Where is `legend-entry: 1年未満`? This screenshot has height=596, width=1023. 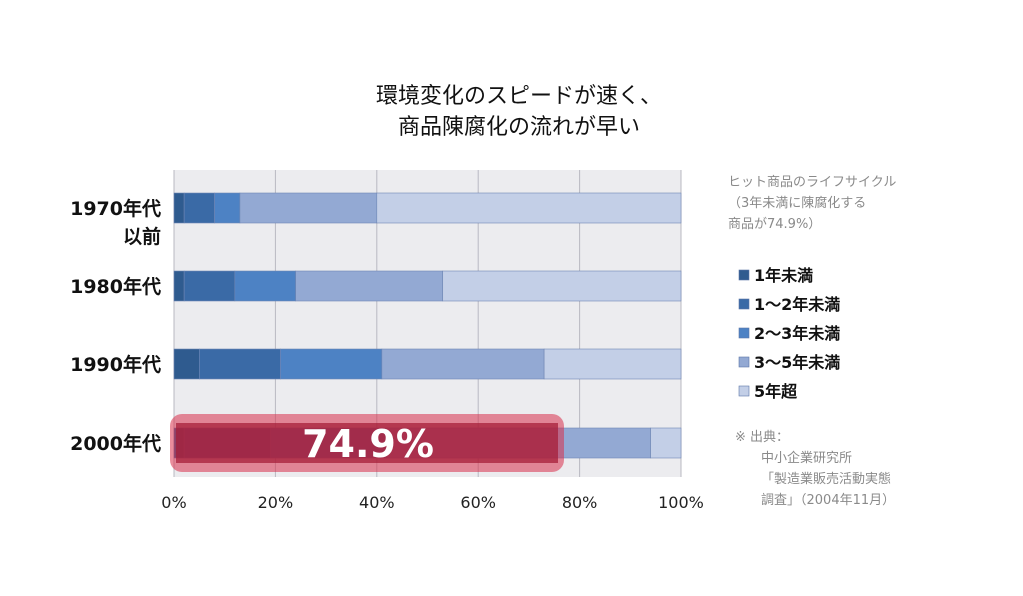 legend-entry: 1年未満 is located at coordinates (783, 275).